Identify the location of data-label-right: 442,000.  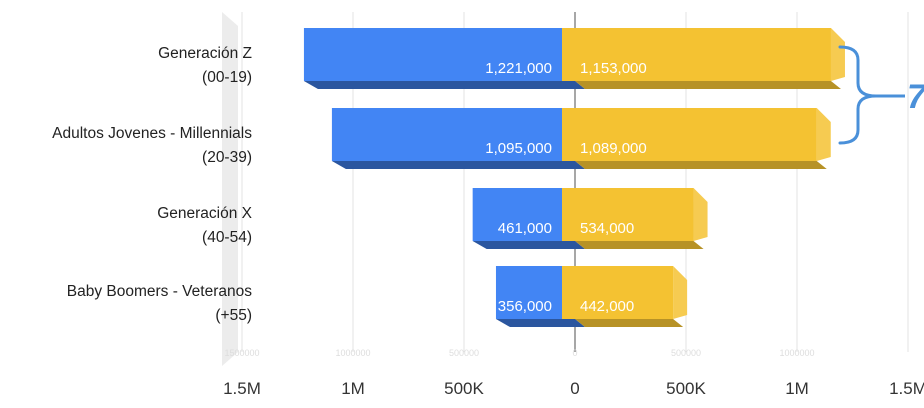
(607, 306).